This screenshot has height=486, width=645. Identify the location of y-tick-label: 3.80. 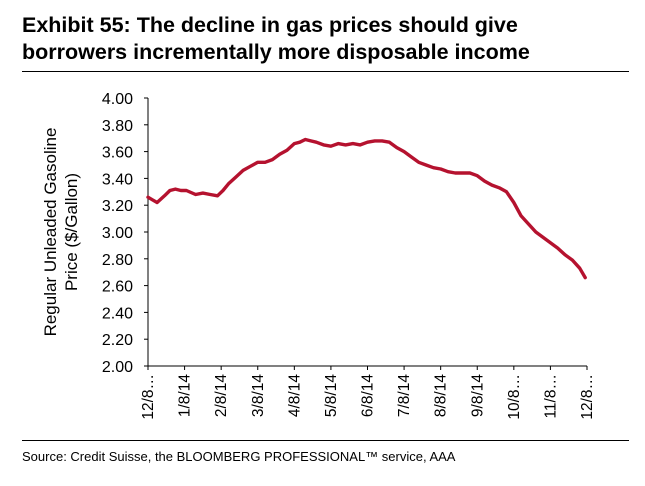
(117, 126).